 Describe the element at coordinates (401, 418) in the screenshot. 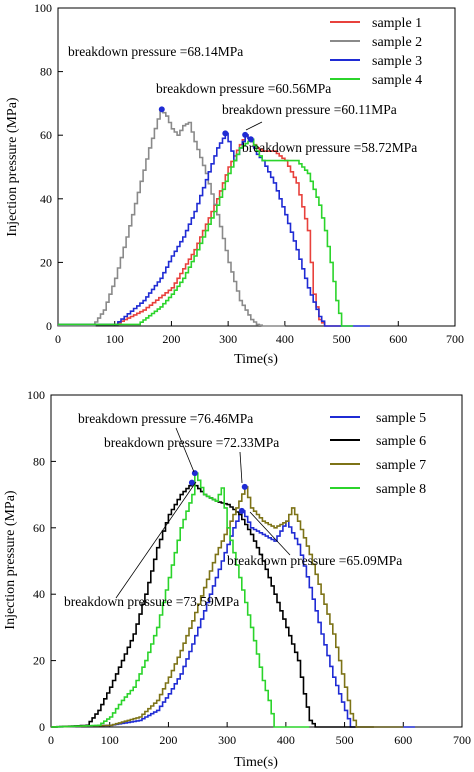

I see `legend-label-sample-5: sample 5` at that location.